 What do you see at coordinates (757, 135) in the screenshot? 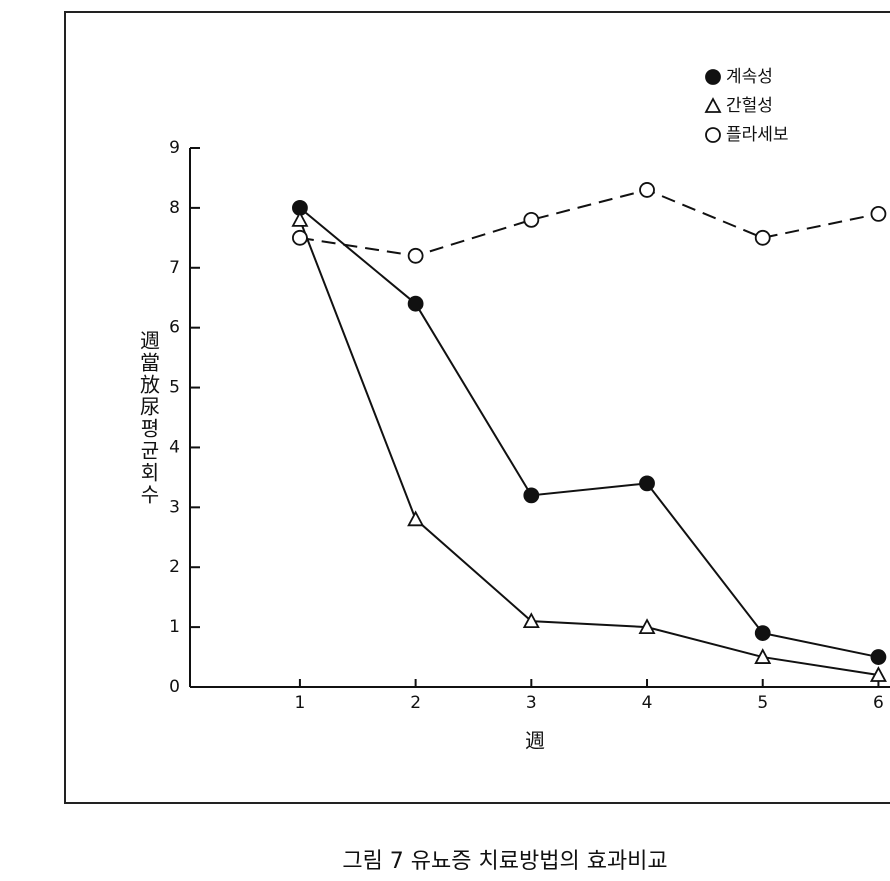
I see `legend-label: 플라세보` at bounding box center [757, 135].